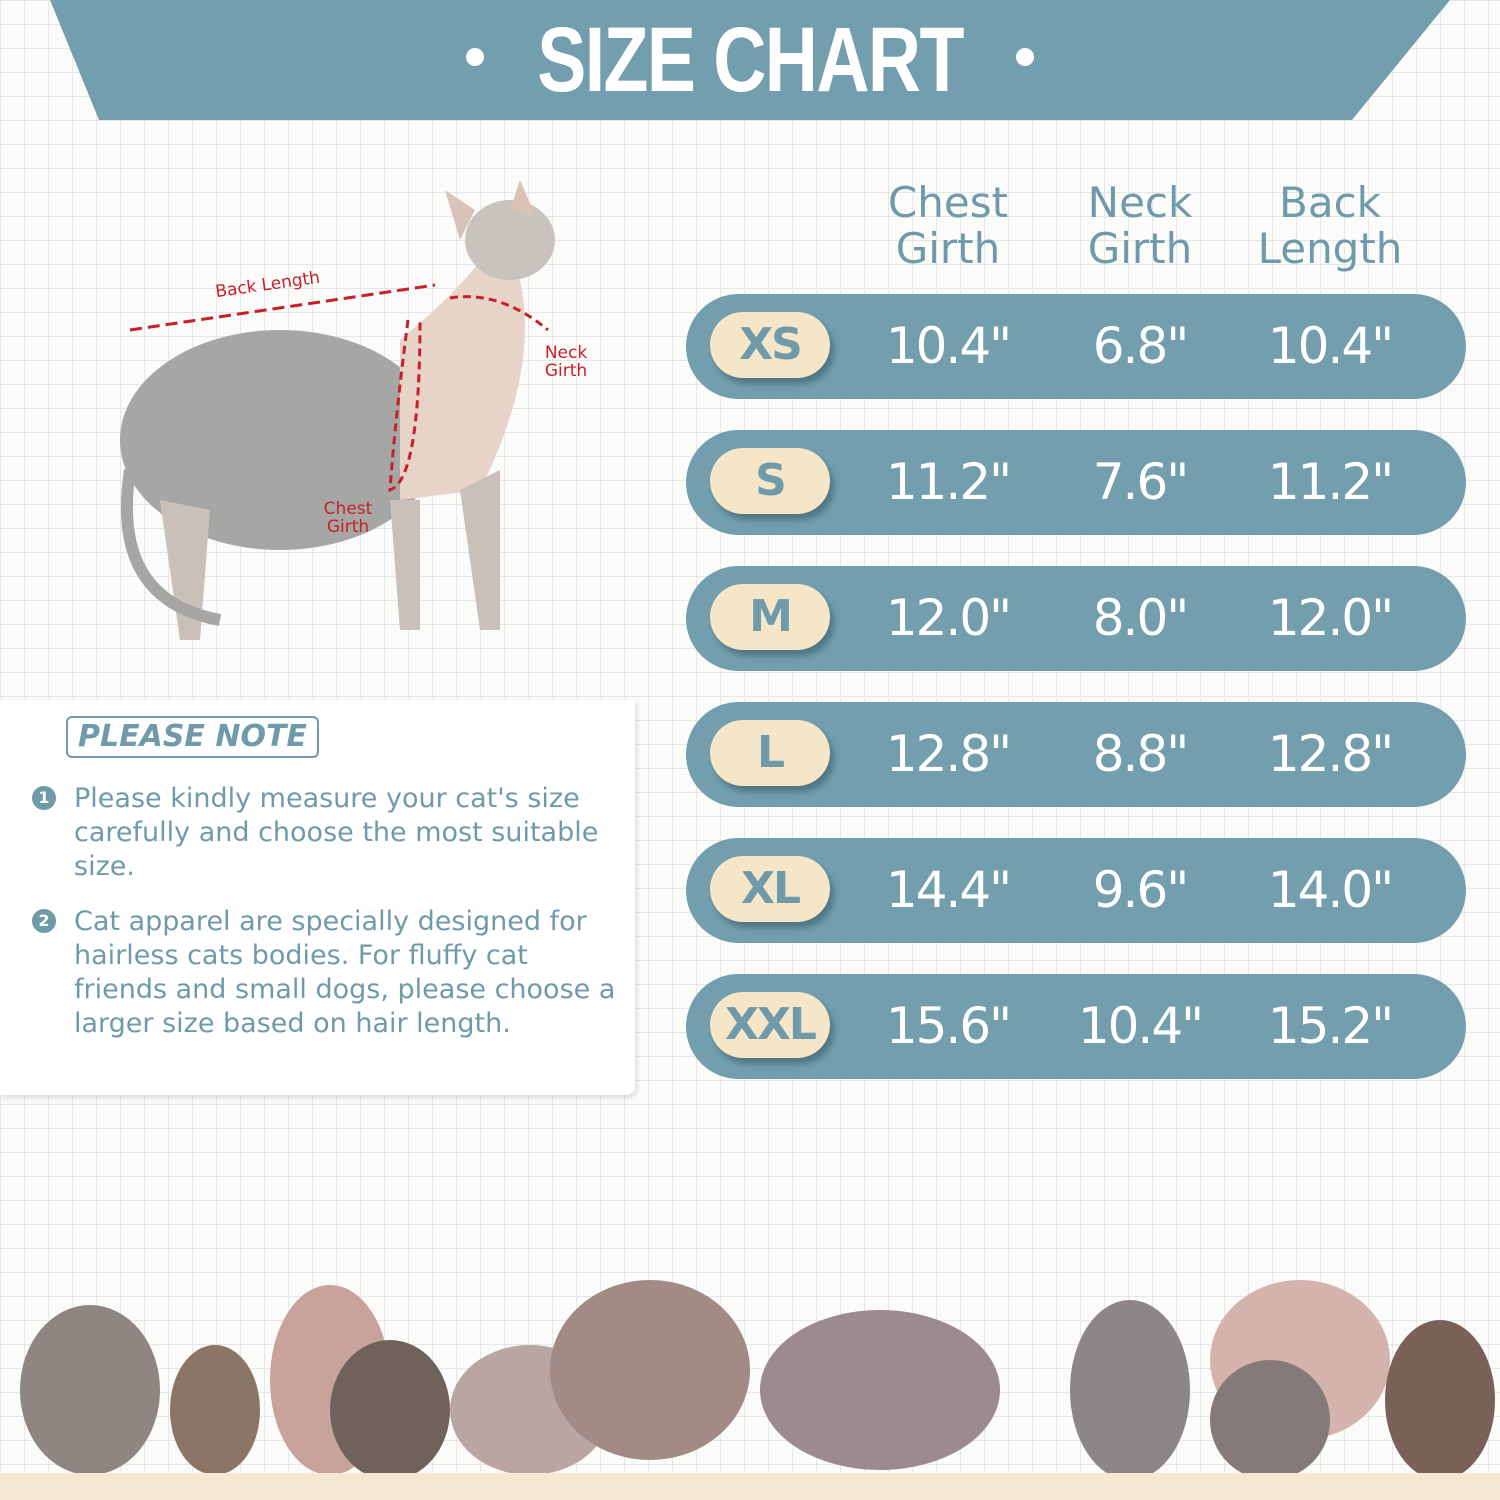  Describe the element at coordinates (757, 1377) in the screenshot. I see `cats-photo-strip` at that location.